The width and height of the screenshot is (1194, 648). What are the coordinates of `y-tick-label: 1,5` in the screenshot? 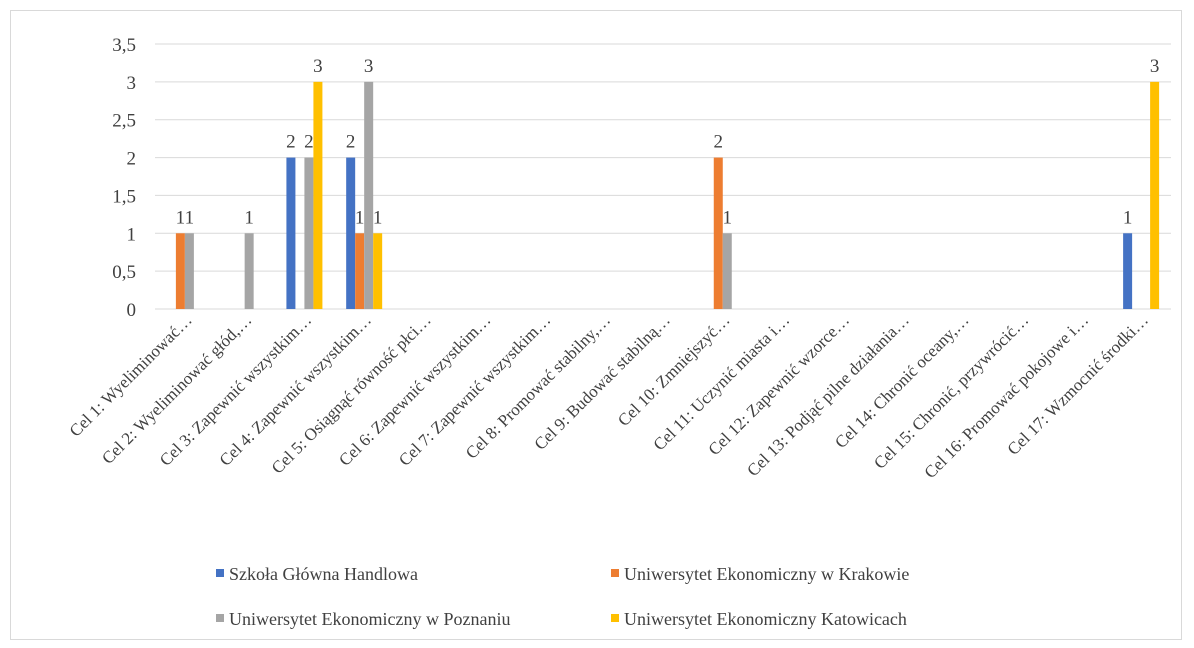 It's located at (124, 196).